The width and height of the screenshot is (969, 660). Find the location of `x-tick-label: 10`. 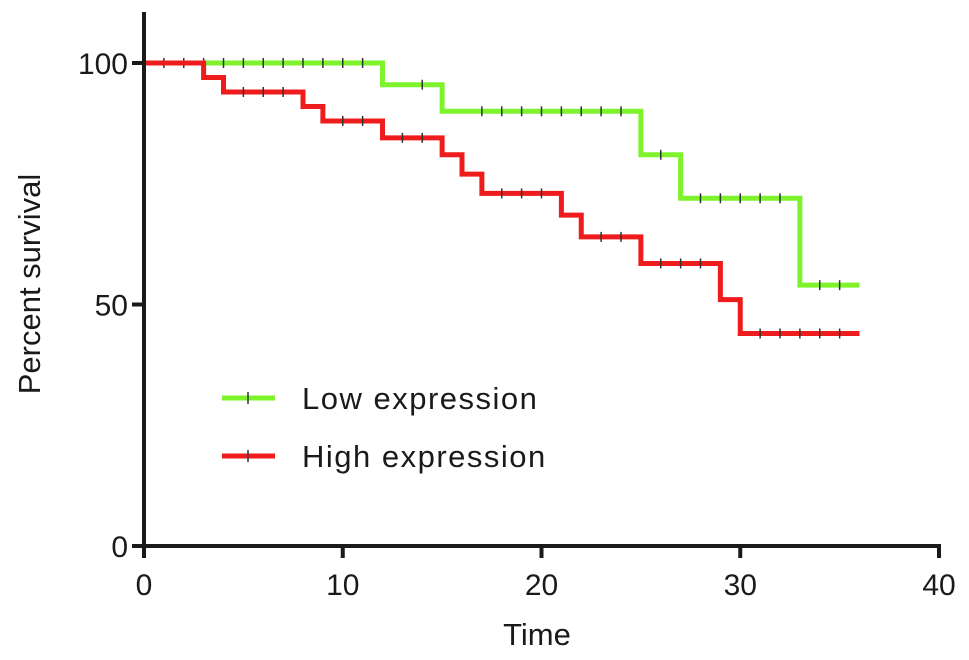

x-tick-label: 10 is located at coordinates (342, 585).